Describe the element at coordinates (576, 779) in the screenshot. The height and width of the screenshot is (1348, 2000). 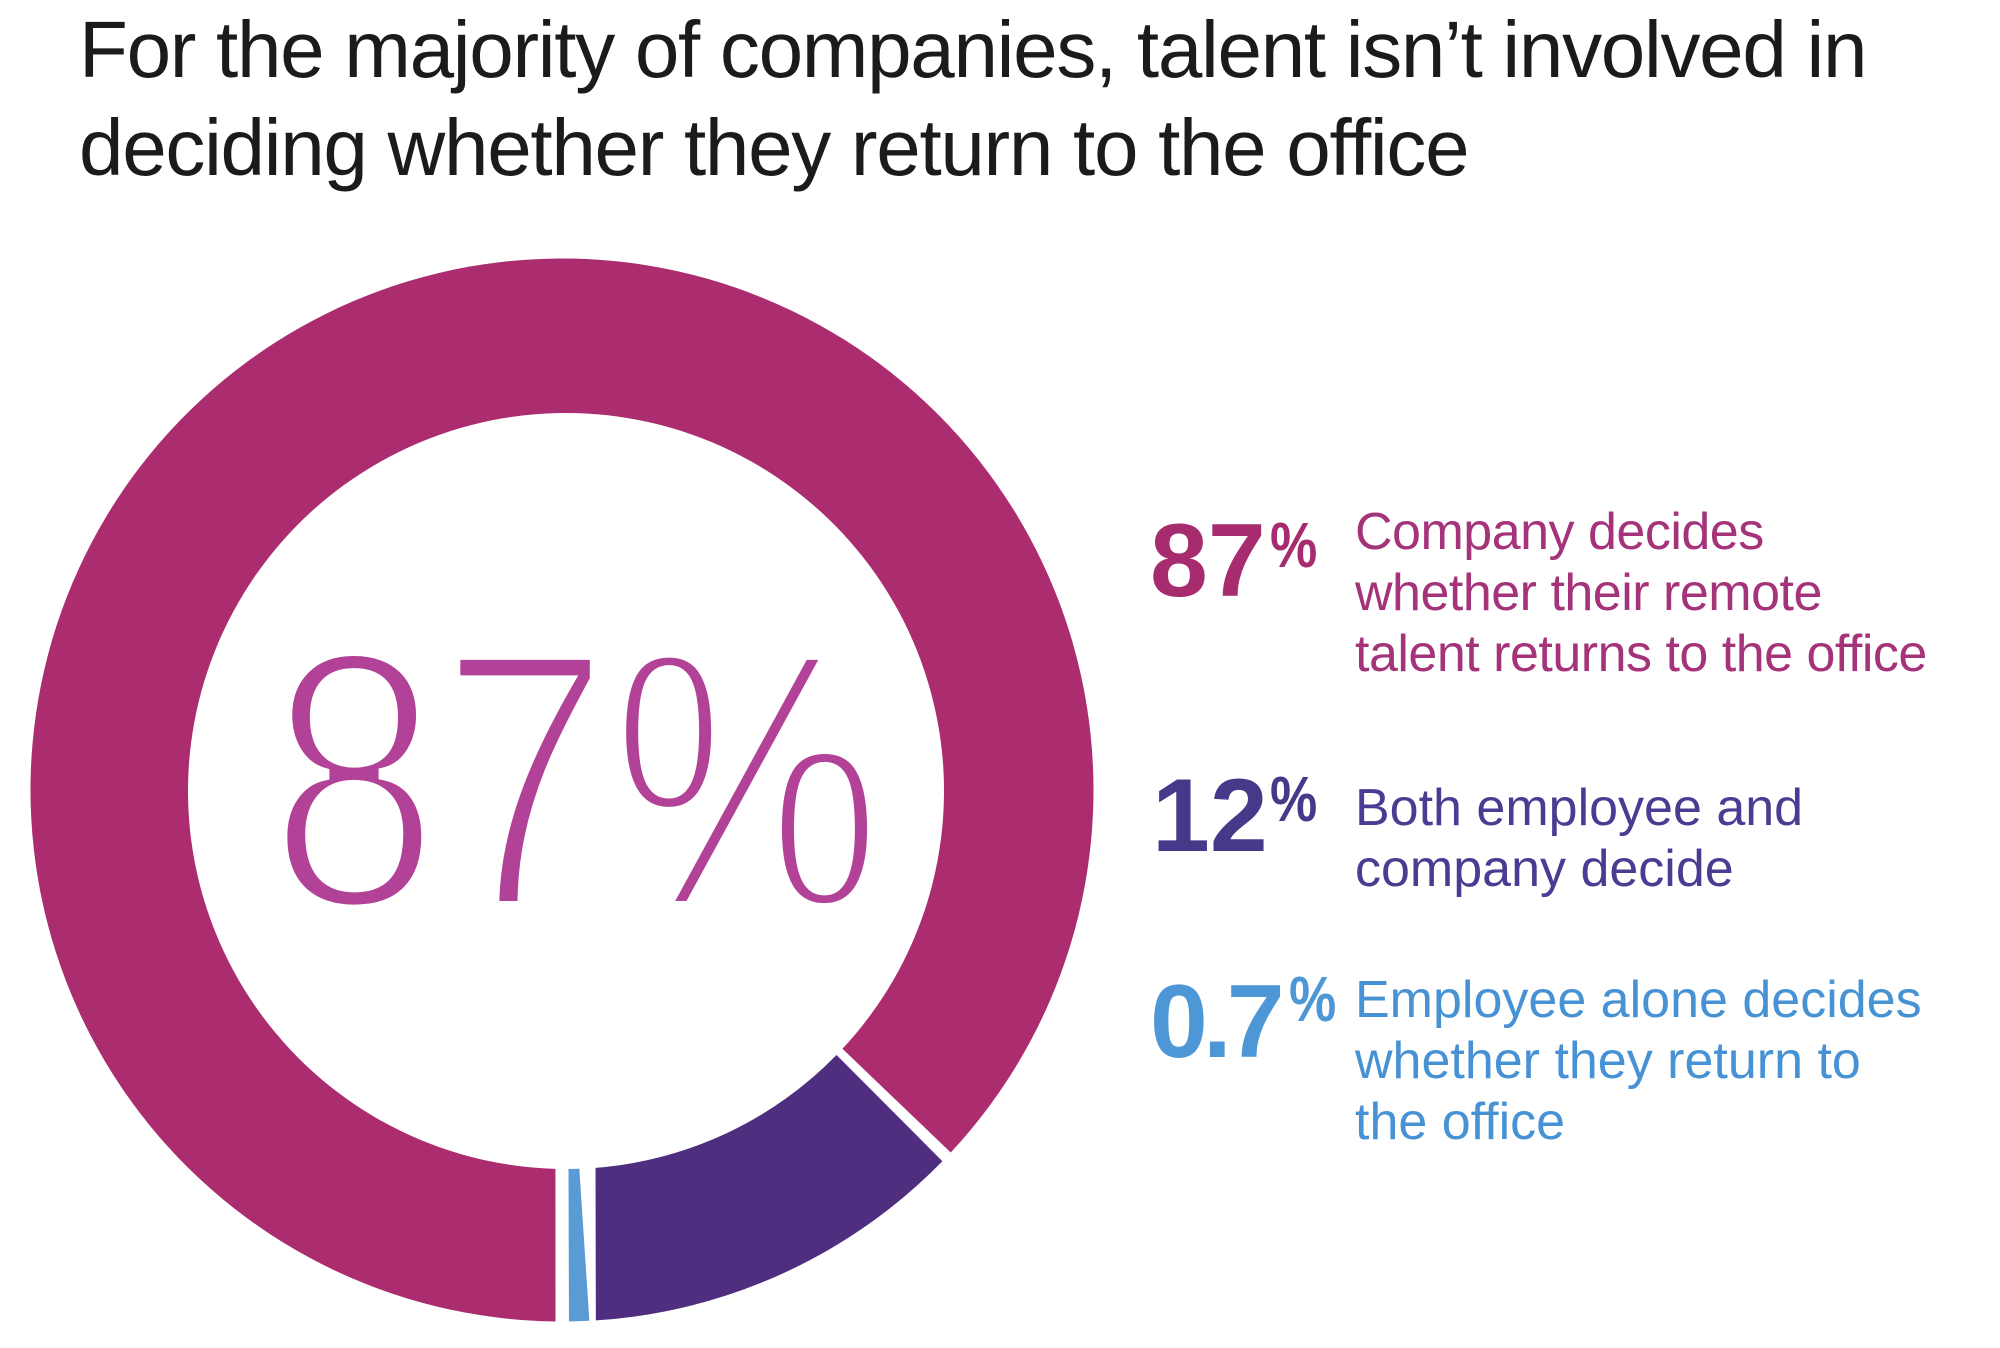
I see `svg-text: 87%` at that location.